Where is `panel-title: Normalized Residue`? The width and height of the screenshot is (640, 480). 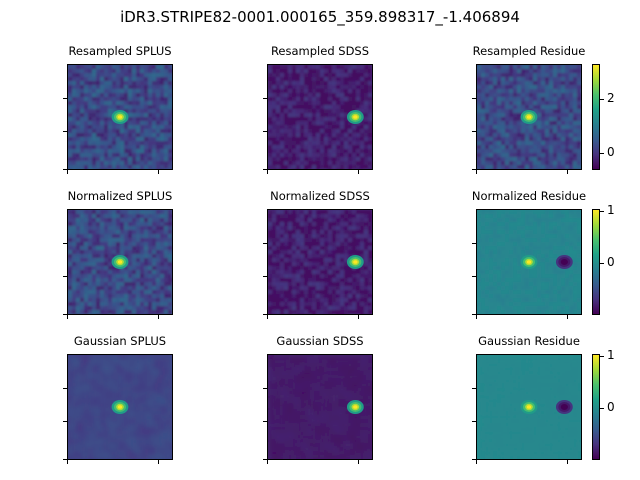
panel-title: Normalized Residue is located at coordinates (529, 196).